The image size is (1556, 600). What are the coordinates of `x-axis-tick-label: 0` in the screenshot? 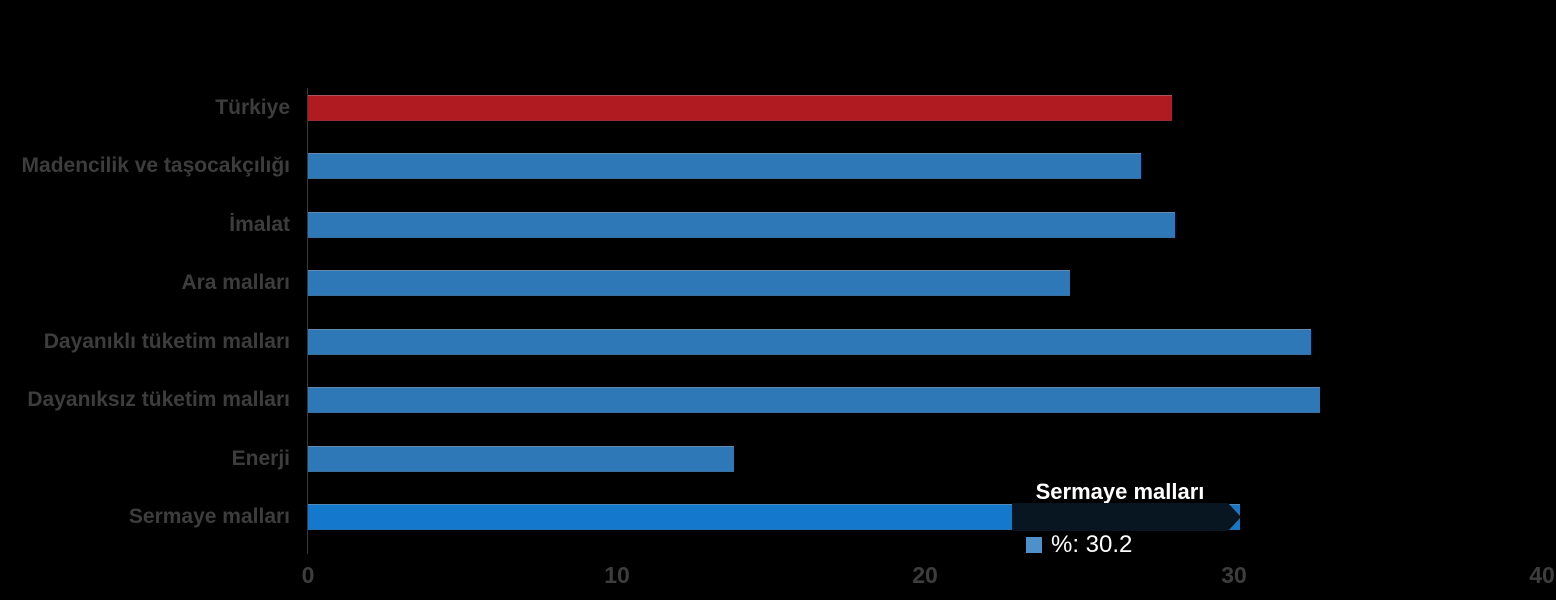 It's located at (308, 575).